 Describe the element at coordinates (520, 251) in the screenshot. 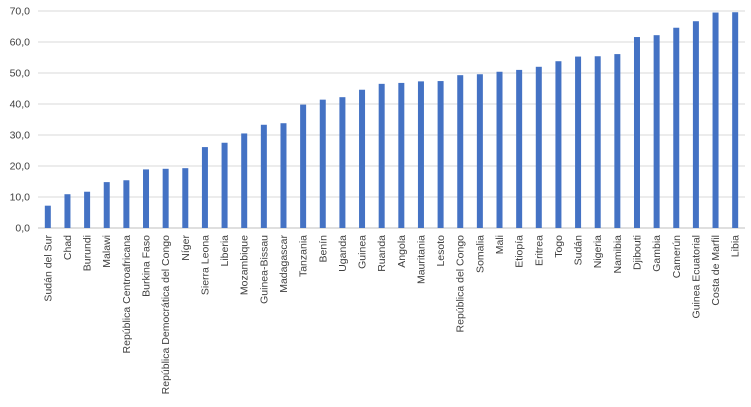

I see `x-tick-label: Etiopía` at that location.